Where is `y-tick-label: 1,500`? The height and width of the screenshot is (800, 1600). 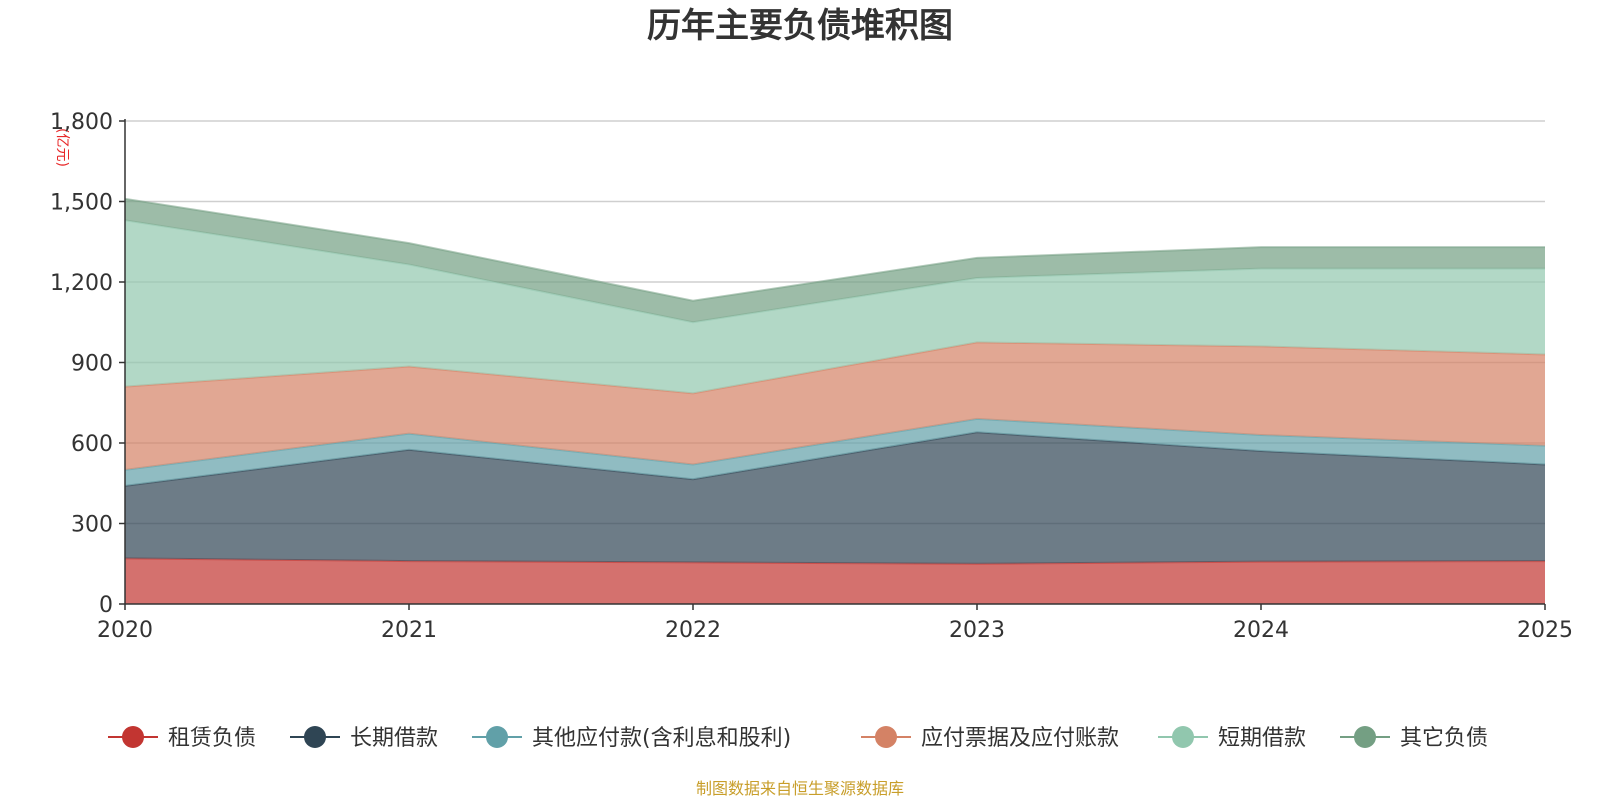
y-tick-label: 1,500 is located at coordinates (81, 203).